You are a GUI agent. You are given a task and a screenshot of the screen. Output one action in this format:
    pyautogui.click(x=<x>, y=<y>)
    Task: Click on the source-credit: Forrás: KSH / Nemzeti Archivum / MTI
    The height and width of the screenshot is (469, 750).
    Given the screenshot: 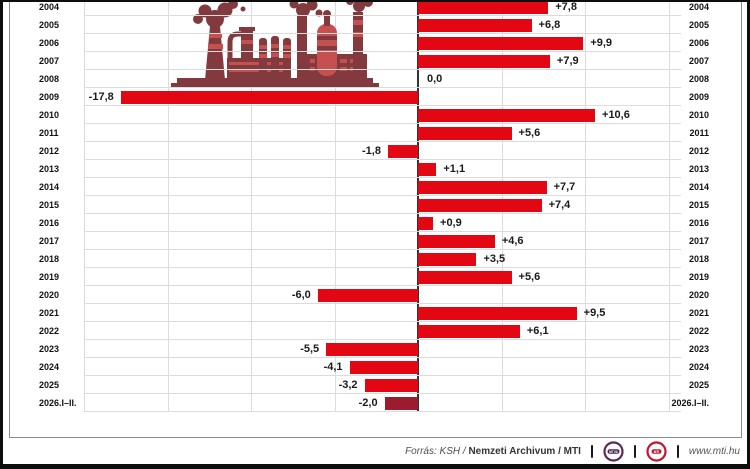 What is the action you would take?
    pyautogui.click(x=493, y=451)
    